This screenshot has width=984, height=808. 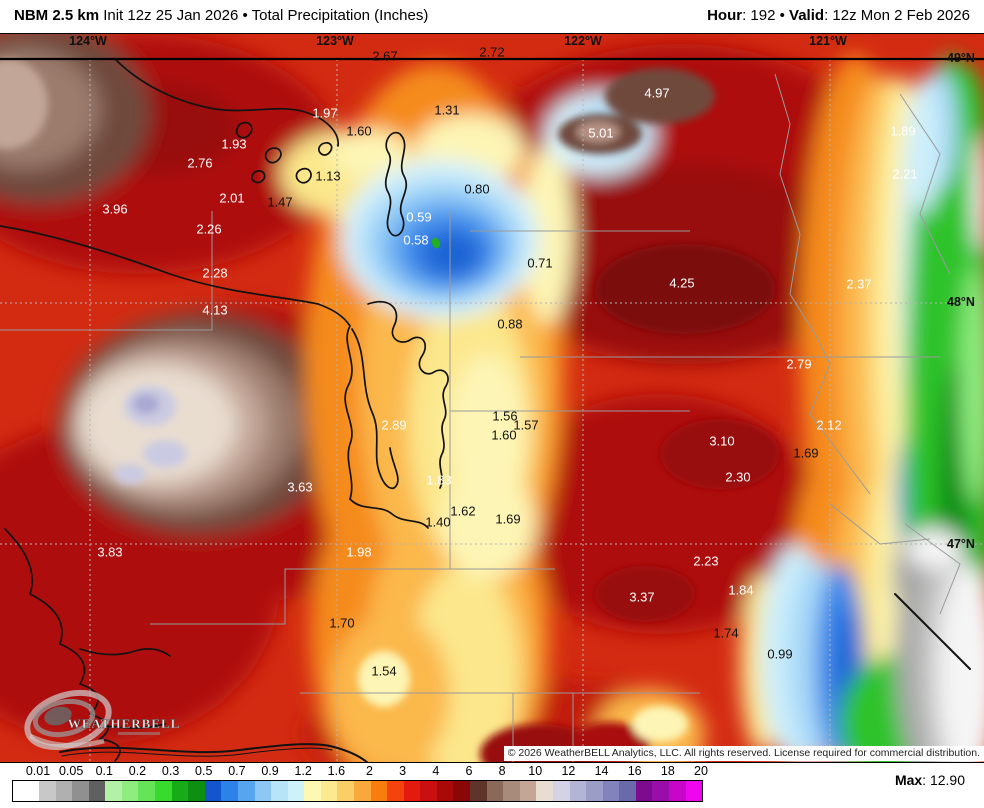 I want to click on colorbar-tick: 20, so click(x=701, y=771).